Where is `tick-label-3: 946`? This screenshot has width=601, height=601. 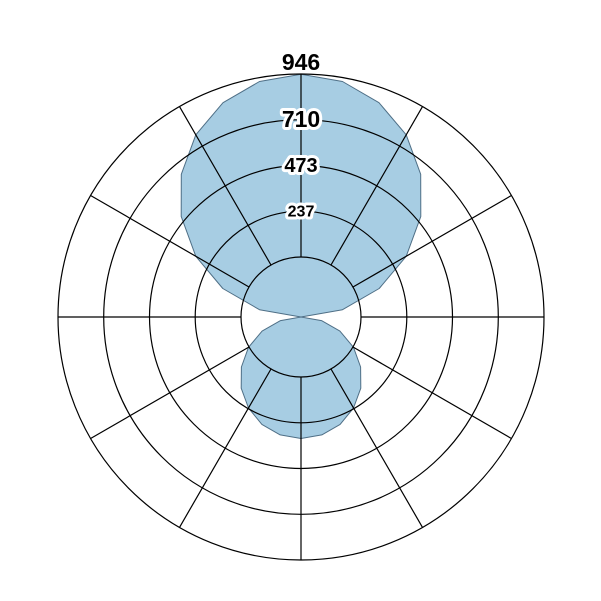 tick-label-3: 946 is located at coordinates (301, 62).